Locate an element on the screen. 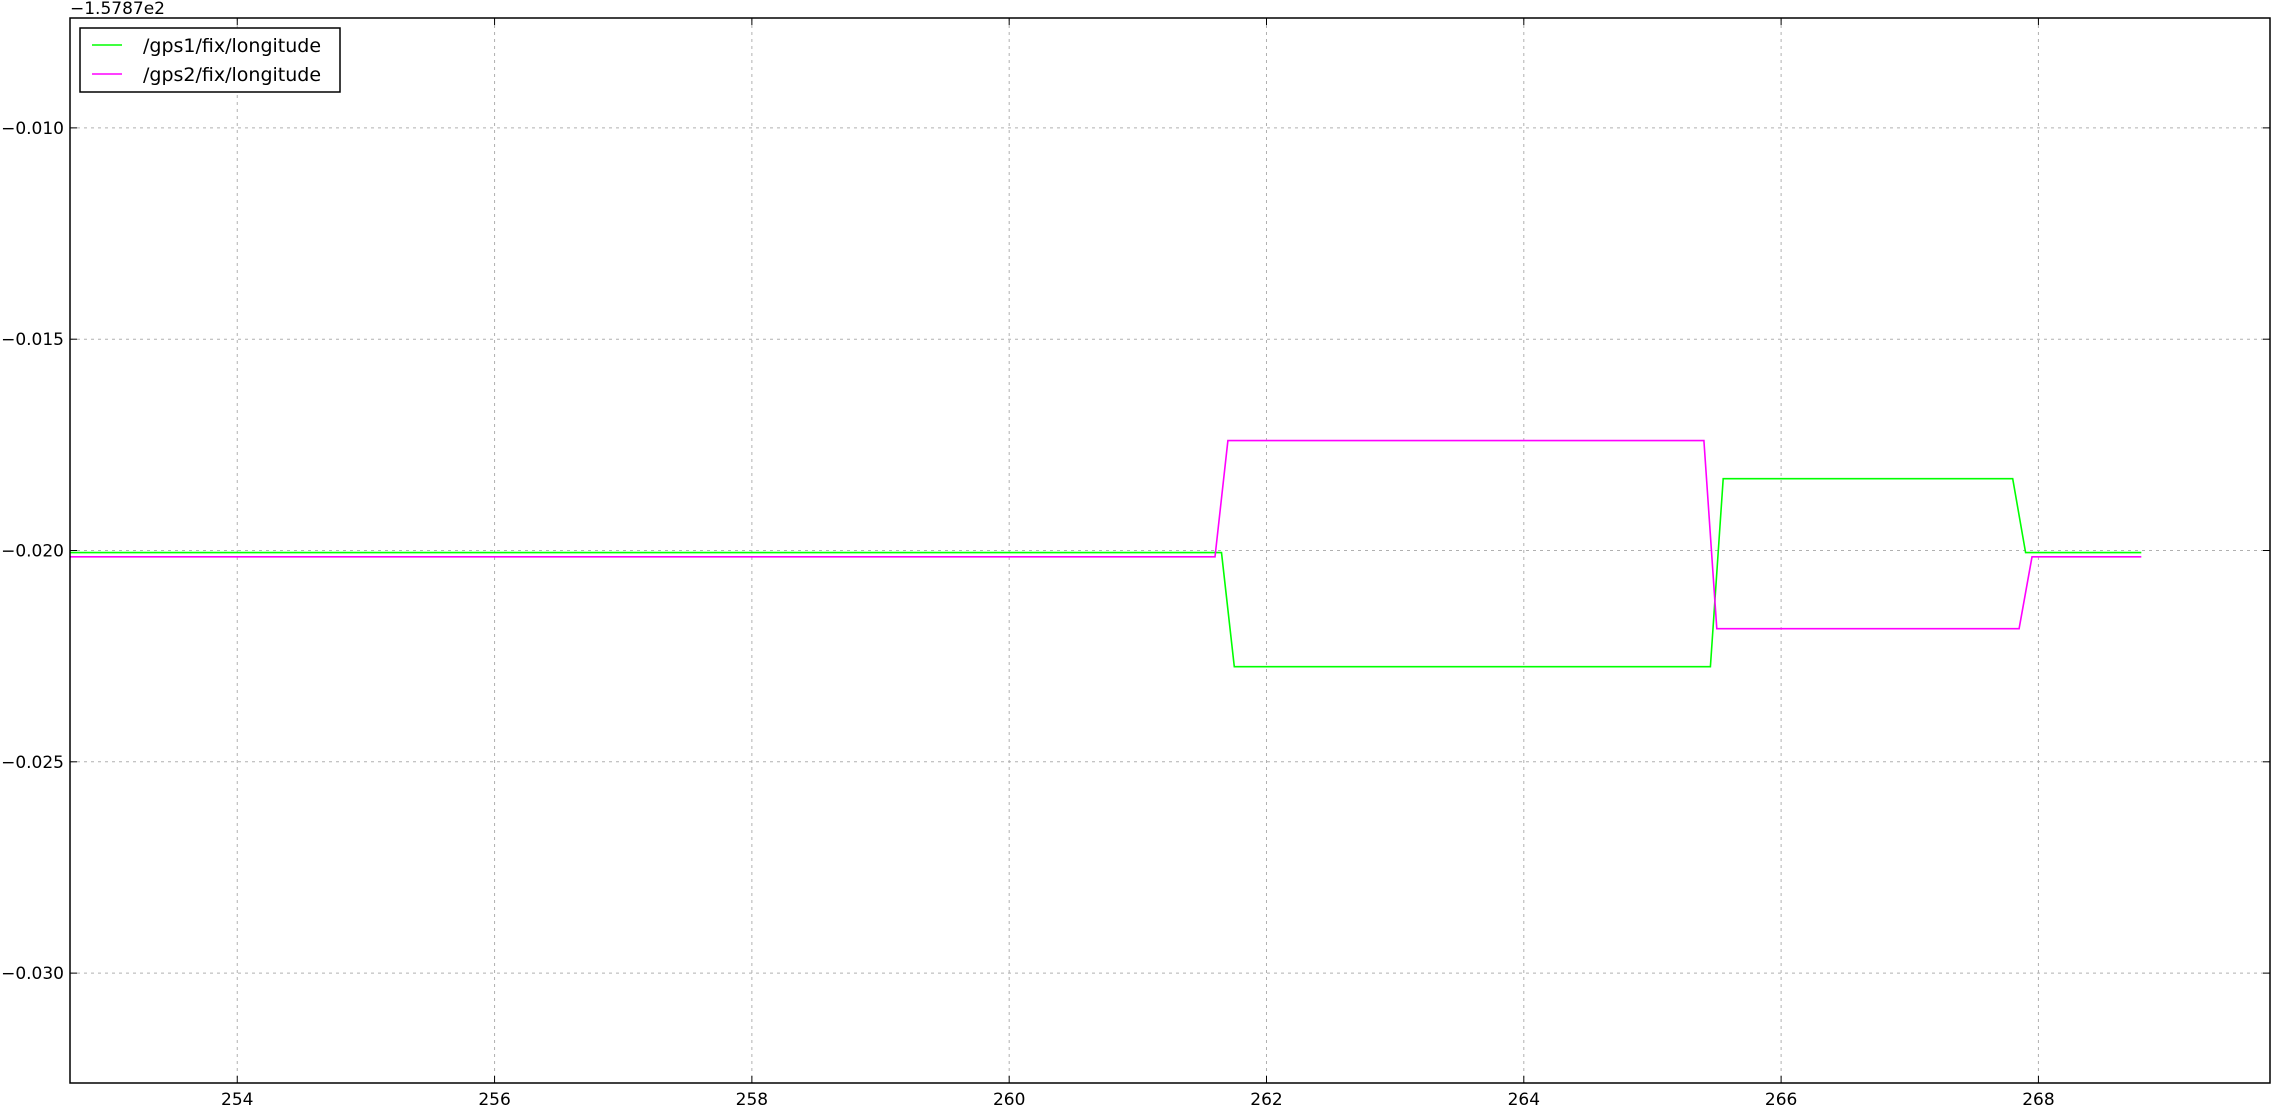 The width and height of the screenshot is (2273, 1117). y-tick-label: −0.025 is located at coordinates (32, 763).